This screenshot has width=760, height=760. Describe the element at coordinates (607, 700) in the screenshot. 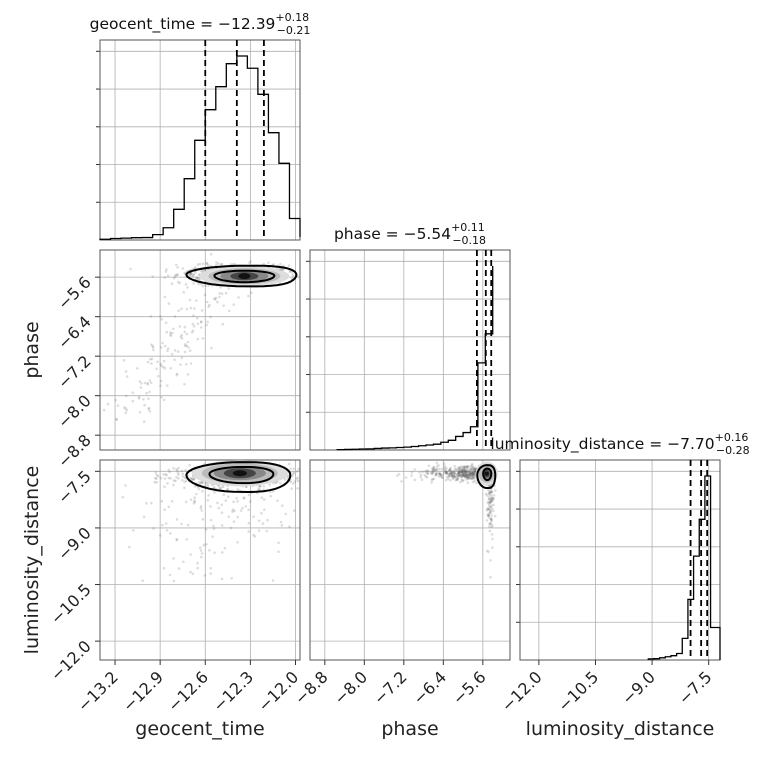

I see `x-axis-luminosity_distance: −12.0 −10.5 −9.0 −7.5 luminosity_distance` at that location.